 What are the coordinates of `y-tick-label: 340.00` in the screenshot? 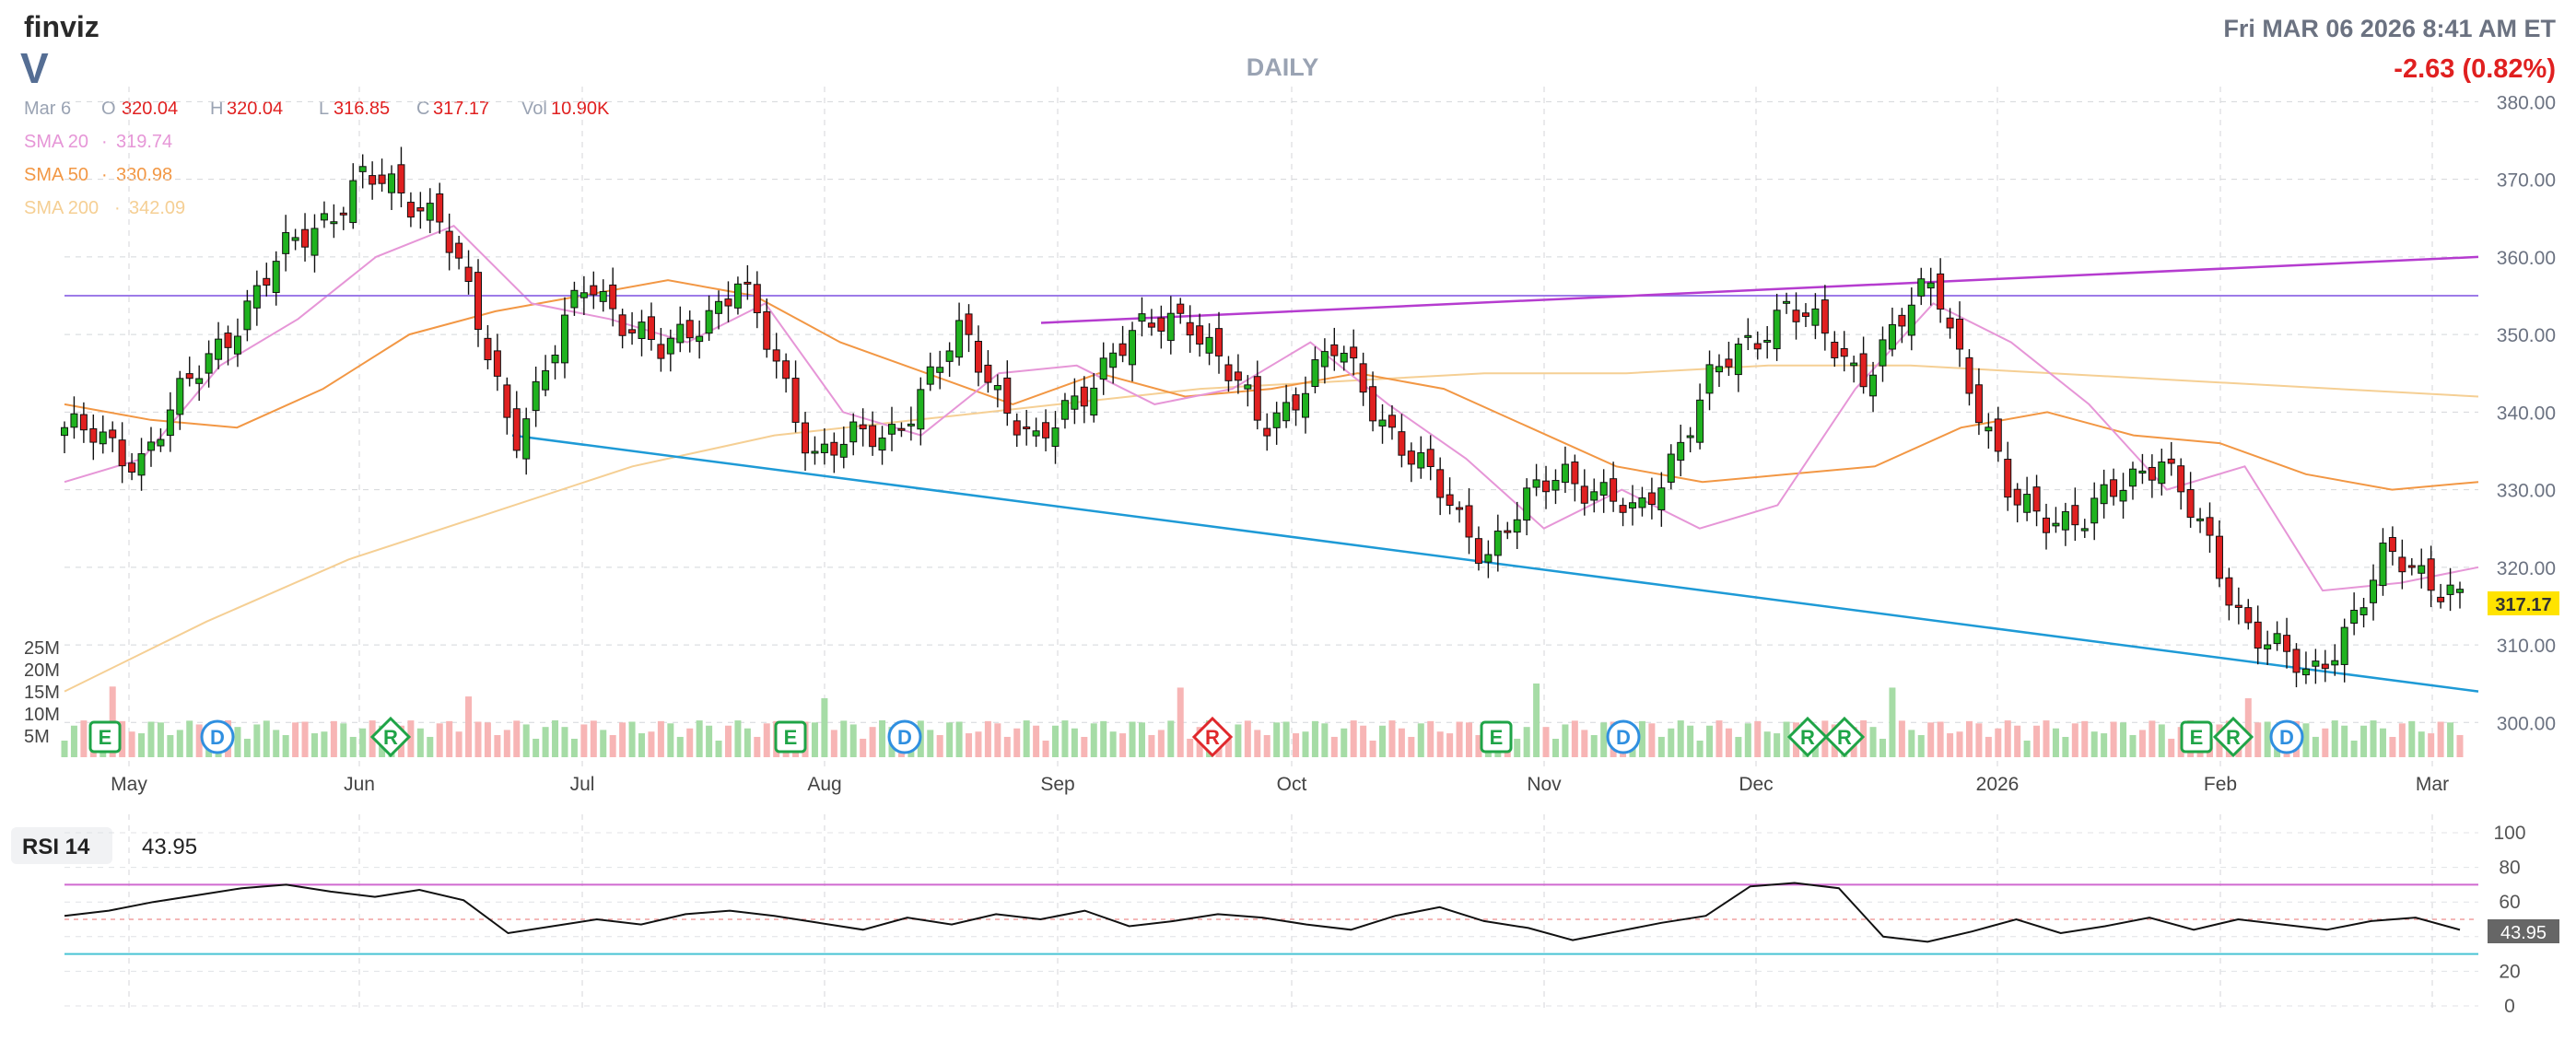 It's located at (2526, 413).